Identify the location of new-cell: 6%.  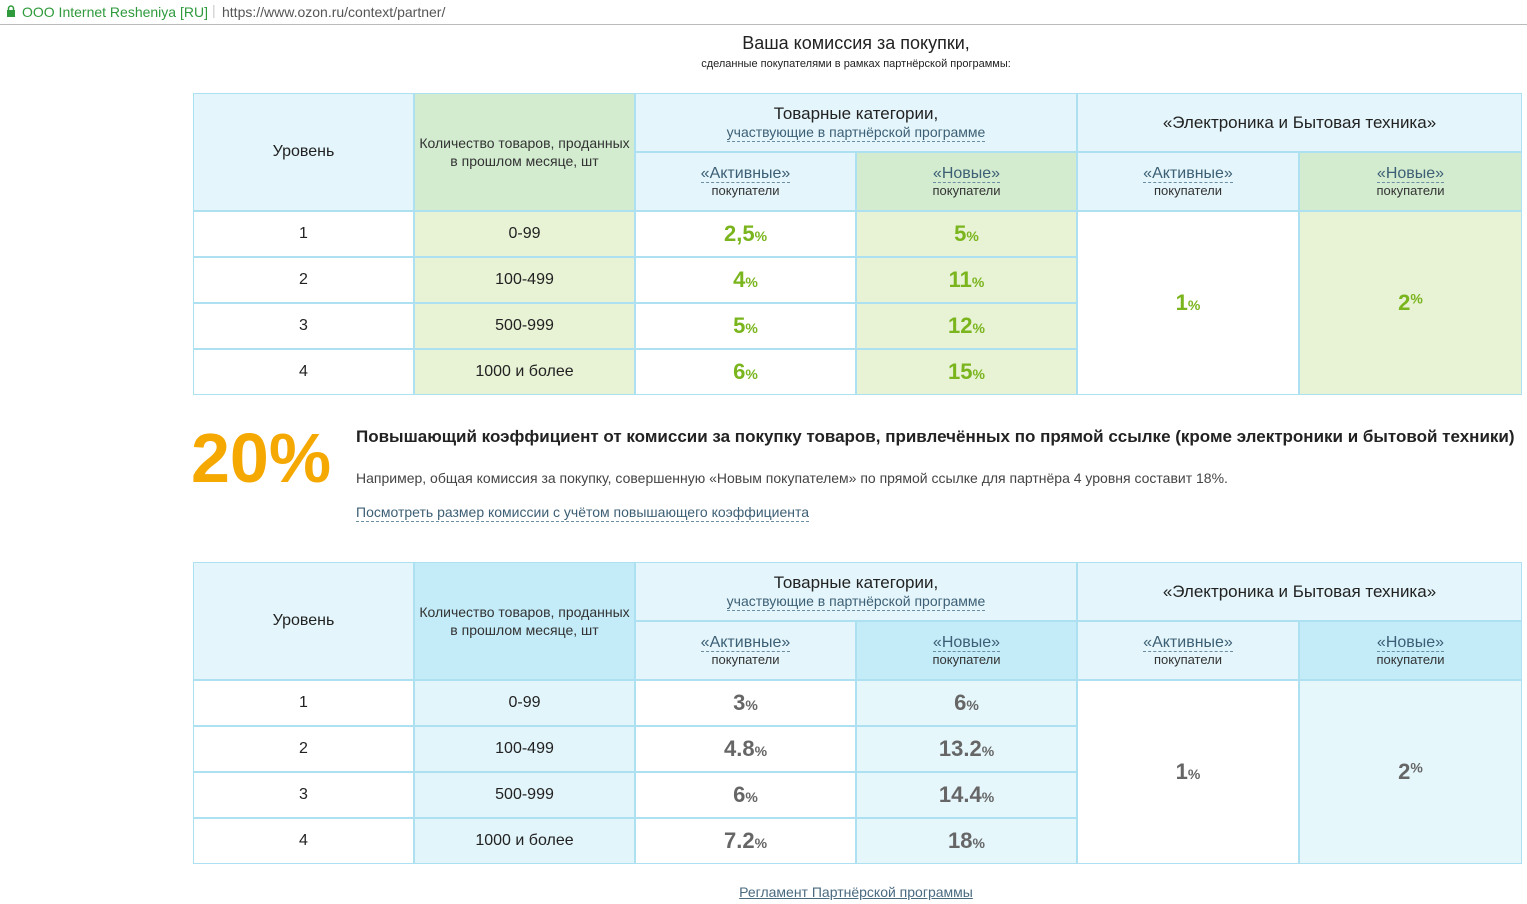
(966, 703).